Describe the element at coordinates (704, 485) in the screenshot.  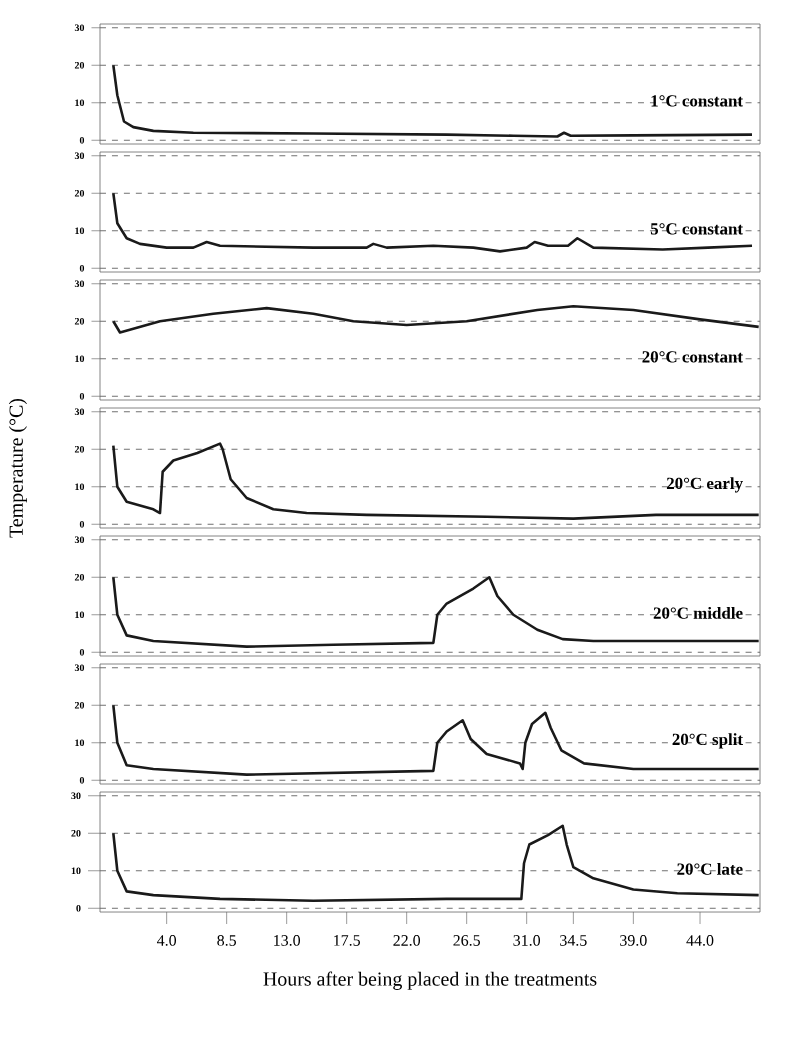
I see `text: 20°C early` at that location.